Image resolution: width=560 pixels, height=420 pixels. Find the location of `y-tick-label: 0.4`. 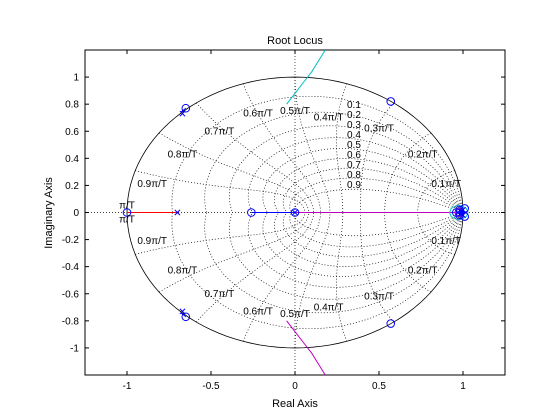

y-tick-label: 0.4 is located at coordinates (72, 159).